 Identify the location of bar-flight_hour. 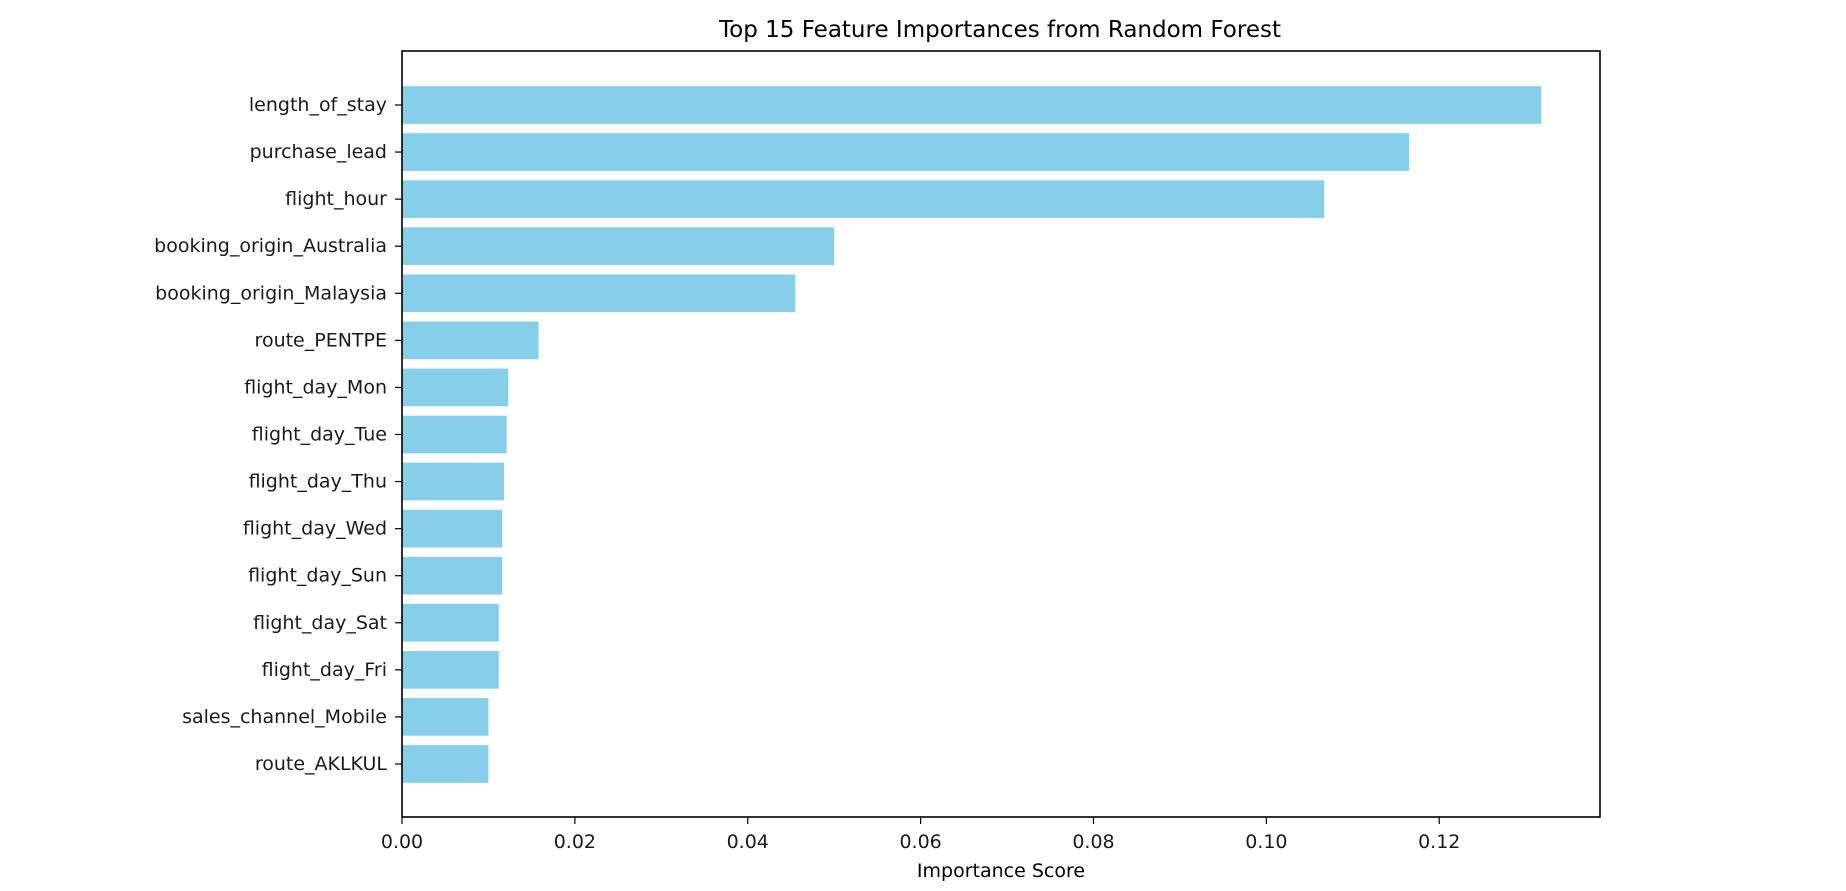
(863, 199).